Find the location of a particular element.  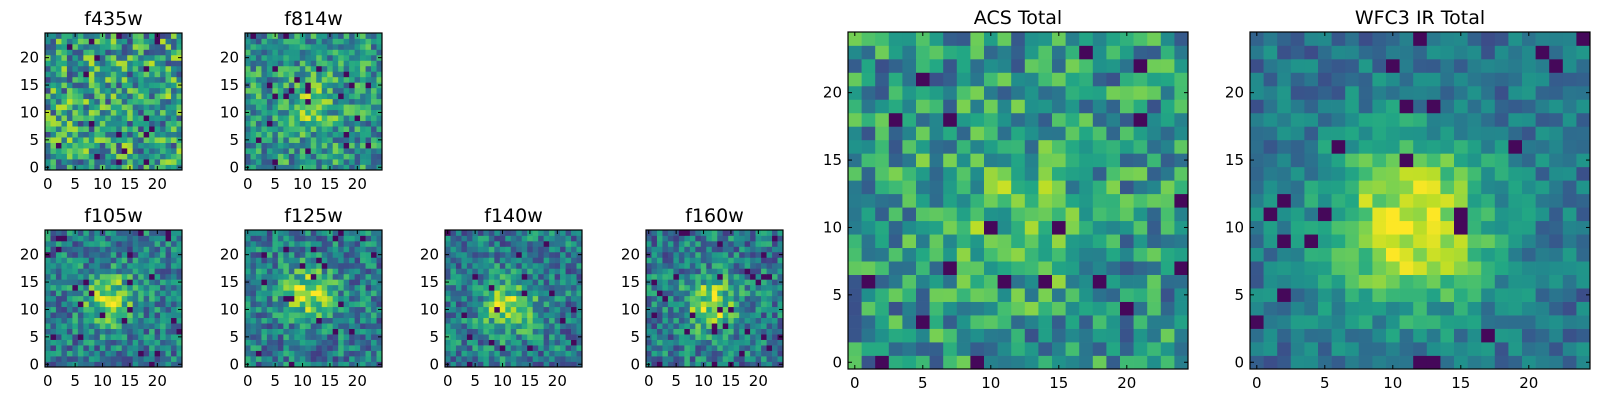

heatmap-cells-f435w is located at coordinates (114, 102).